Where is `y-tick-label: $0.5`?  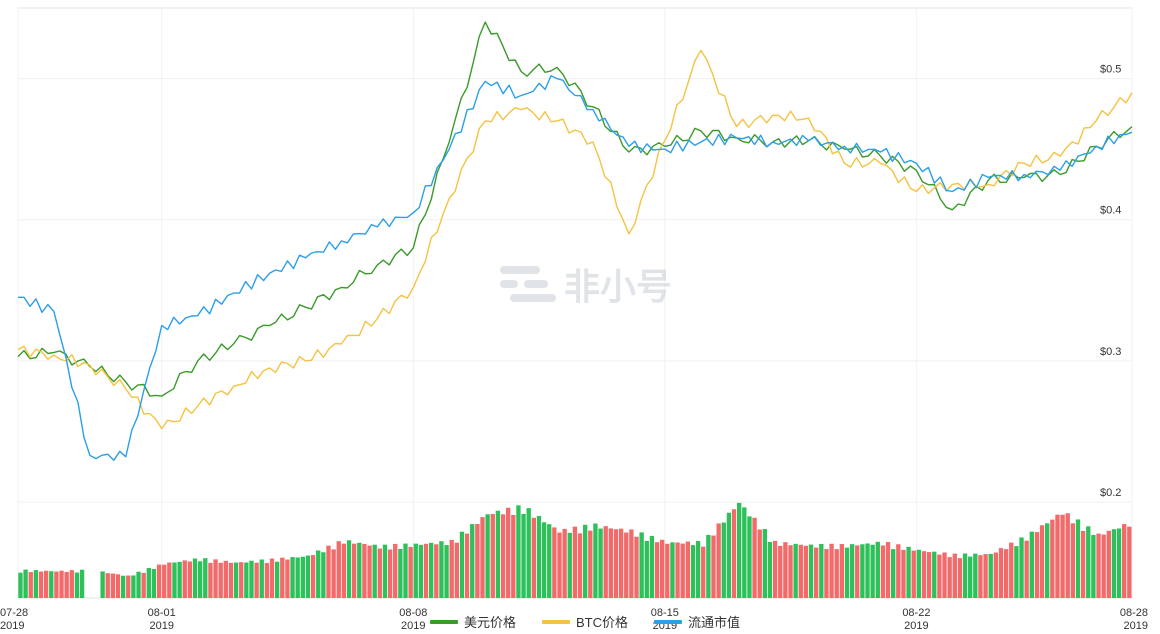 y-tick-label: $0.5 is located at coordinates (1110, 70).